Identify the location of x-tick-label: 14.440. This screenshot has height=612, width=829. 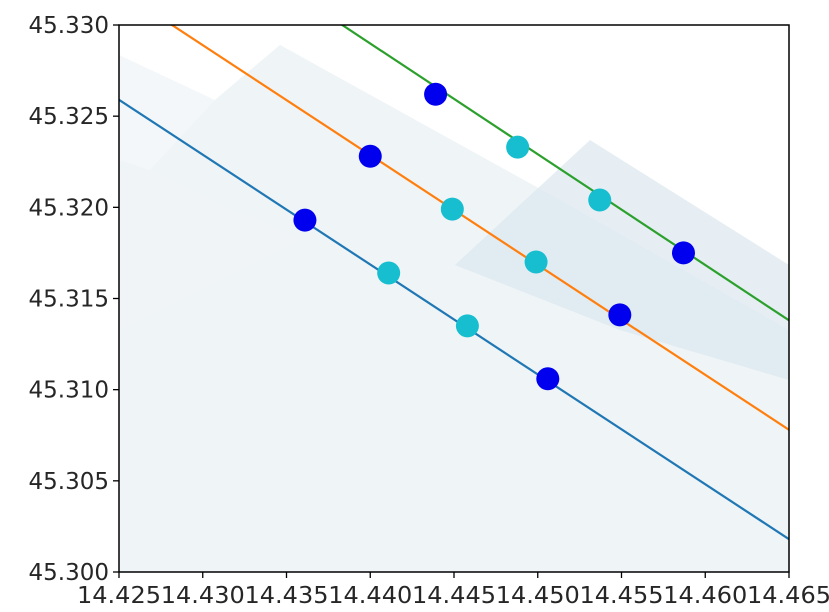
(370, 596).